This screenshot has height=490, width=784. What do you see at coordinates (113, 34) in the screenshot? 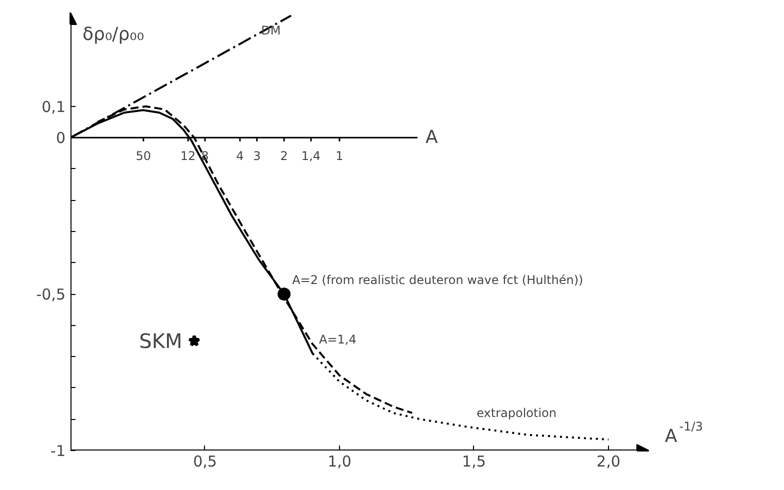
I see `y-axis-title: δρ₀/ρ₀₀` at bounding box center [113, 34].